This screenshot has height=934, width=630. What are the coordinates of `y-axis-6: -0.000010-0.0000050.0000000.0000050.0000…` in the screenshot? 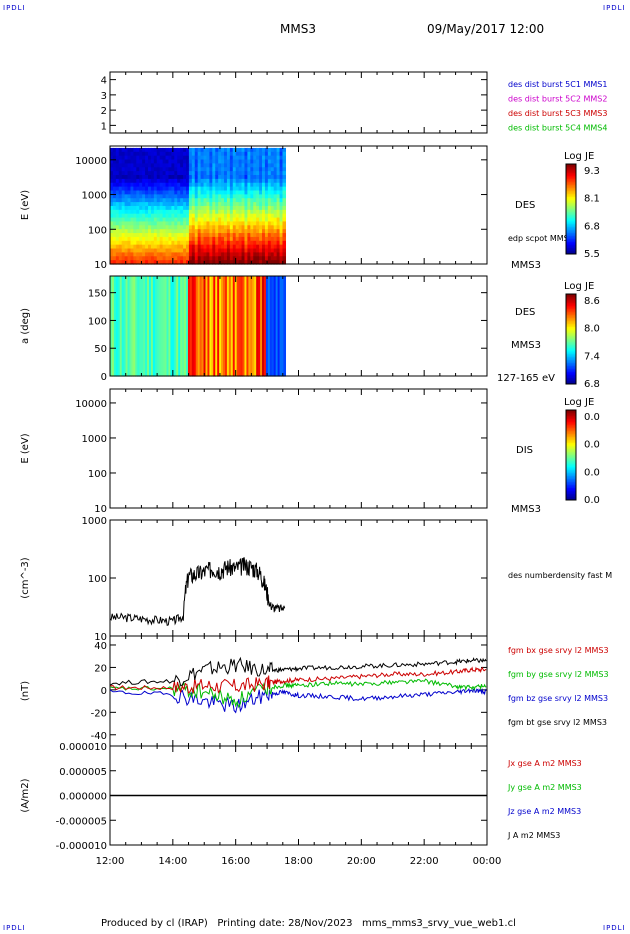 It's located at (253, 797).